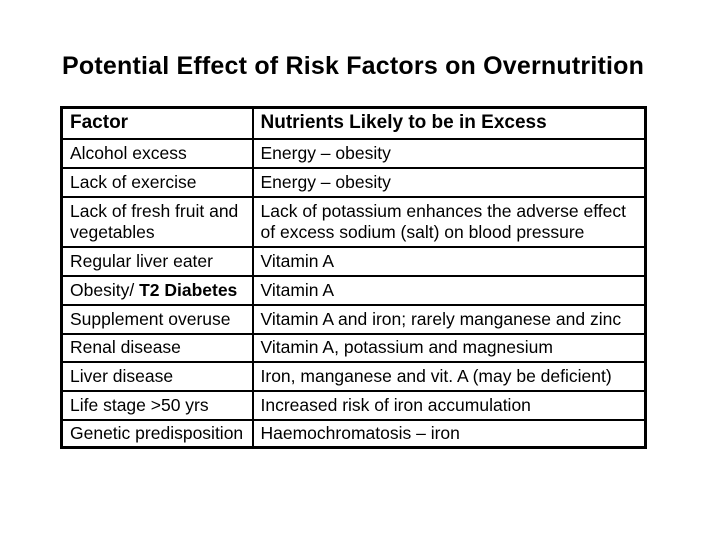 This screenshot has width=720, height=540. What do you see at coordinates (157, 376) in the screenshot?
I see `factor-cell: Liver disease` at bounding box center [157, 376].